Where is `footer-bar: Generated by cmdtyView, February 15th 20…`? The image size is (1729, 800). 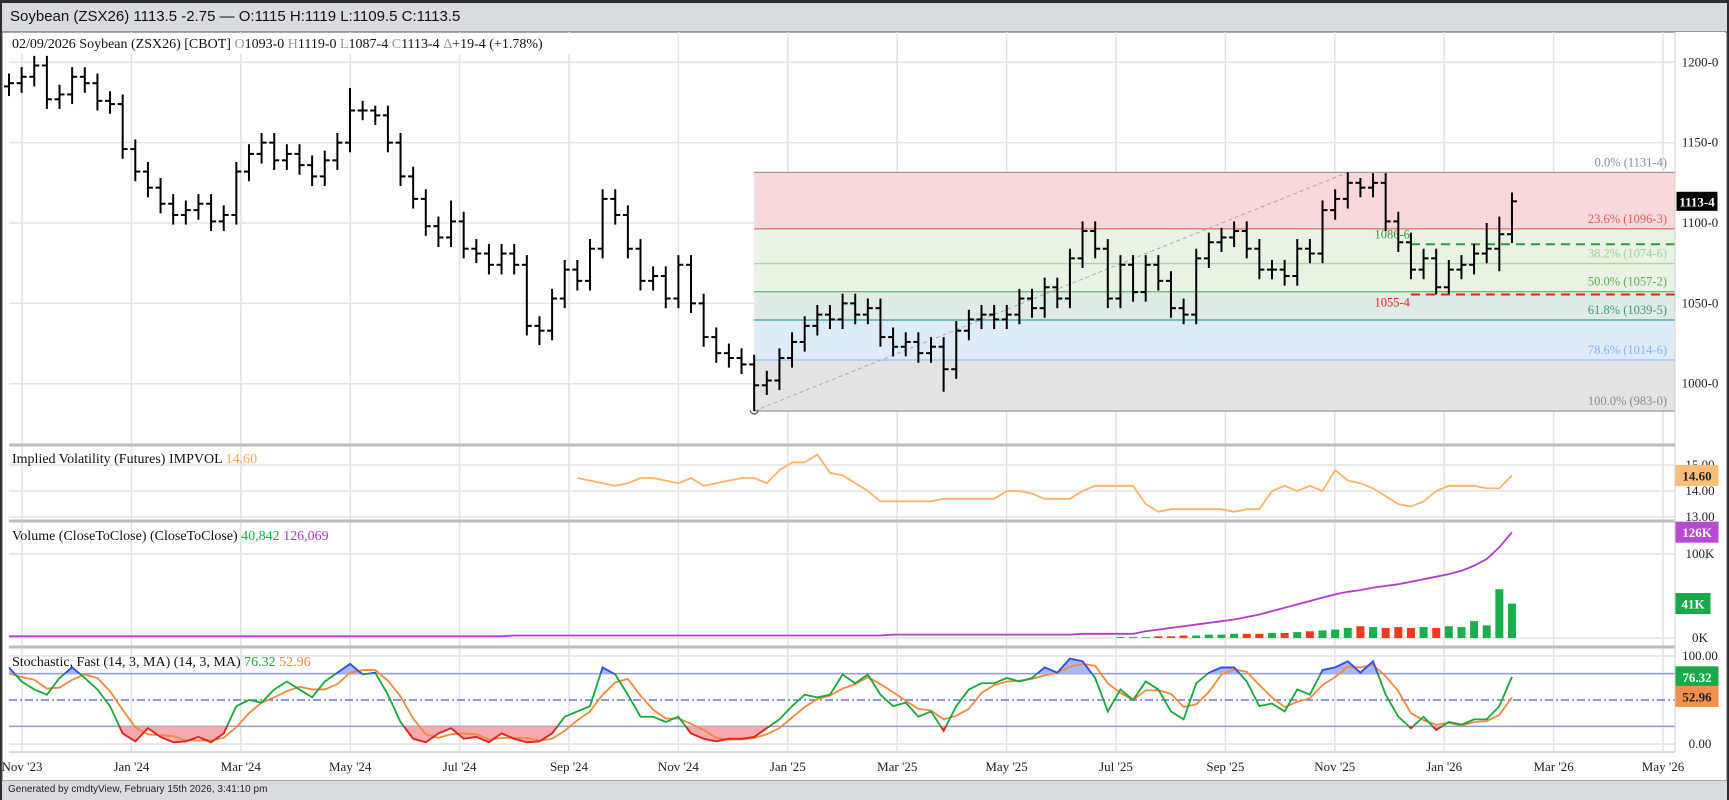 footer-bar: Generated by cmdtyView, February 15th 20… is located at coordinates (864, 790).